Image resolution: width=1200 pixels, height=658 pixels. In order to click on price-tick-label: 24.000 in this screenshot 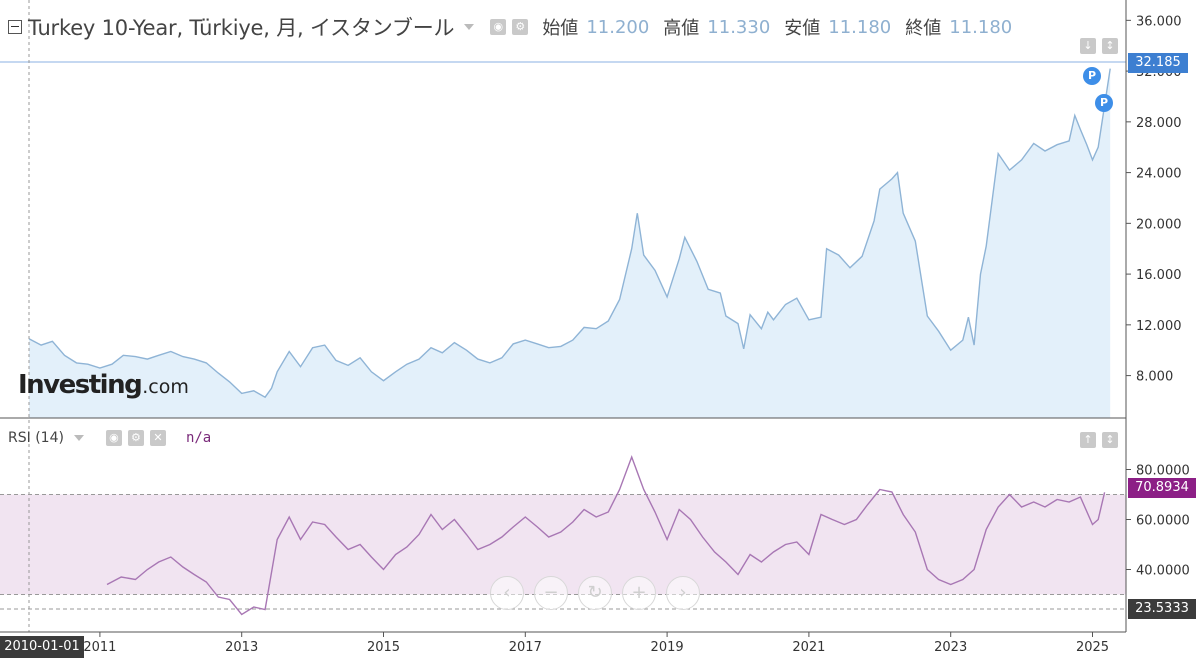, I will do `click(1159, 174)`.